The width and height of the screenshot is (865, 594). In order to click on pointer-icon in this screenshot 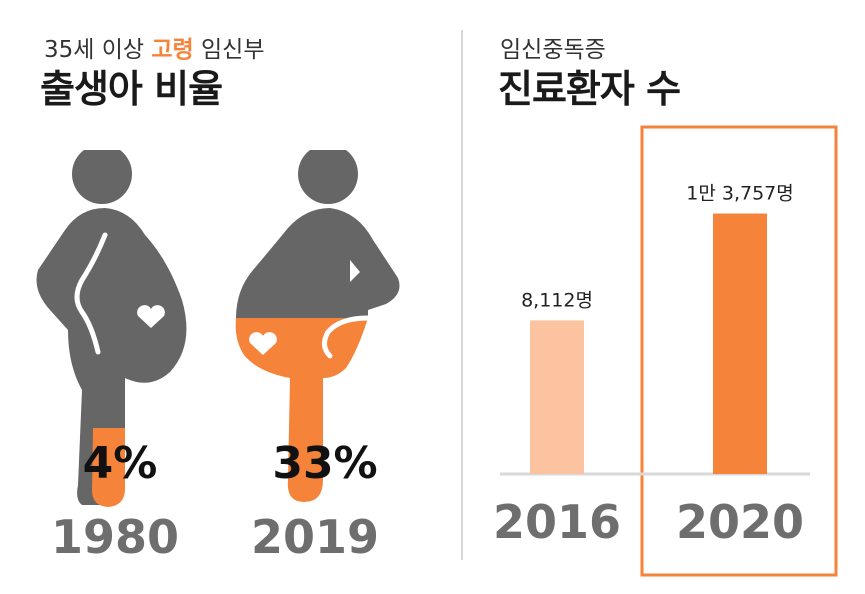, I will do `click(355, 271)`.